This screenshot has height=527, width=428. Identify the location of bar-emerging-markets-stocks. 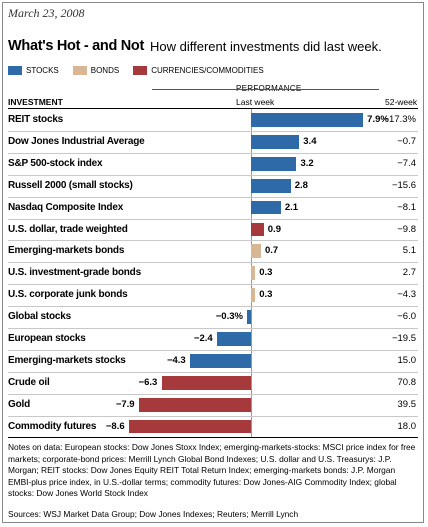
(220, 360).